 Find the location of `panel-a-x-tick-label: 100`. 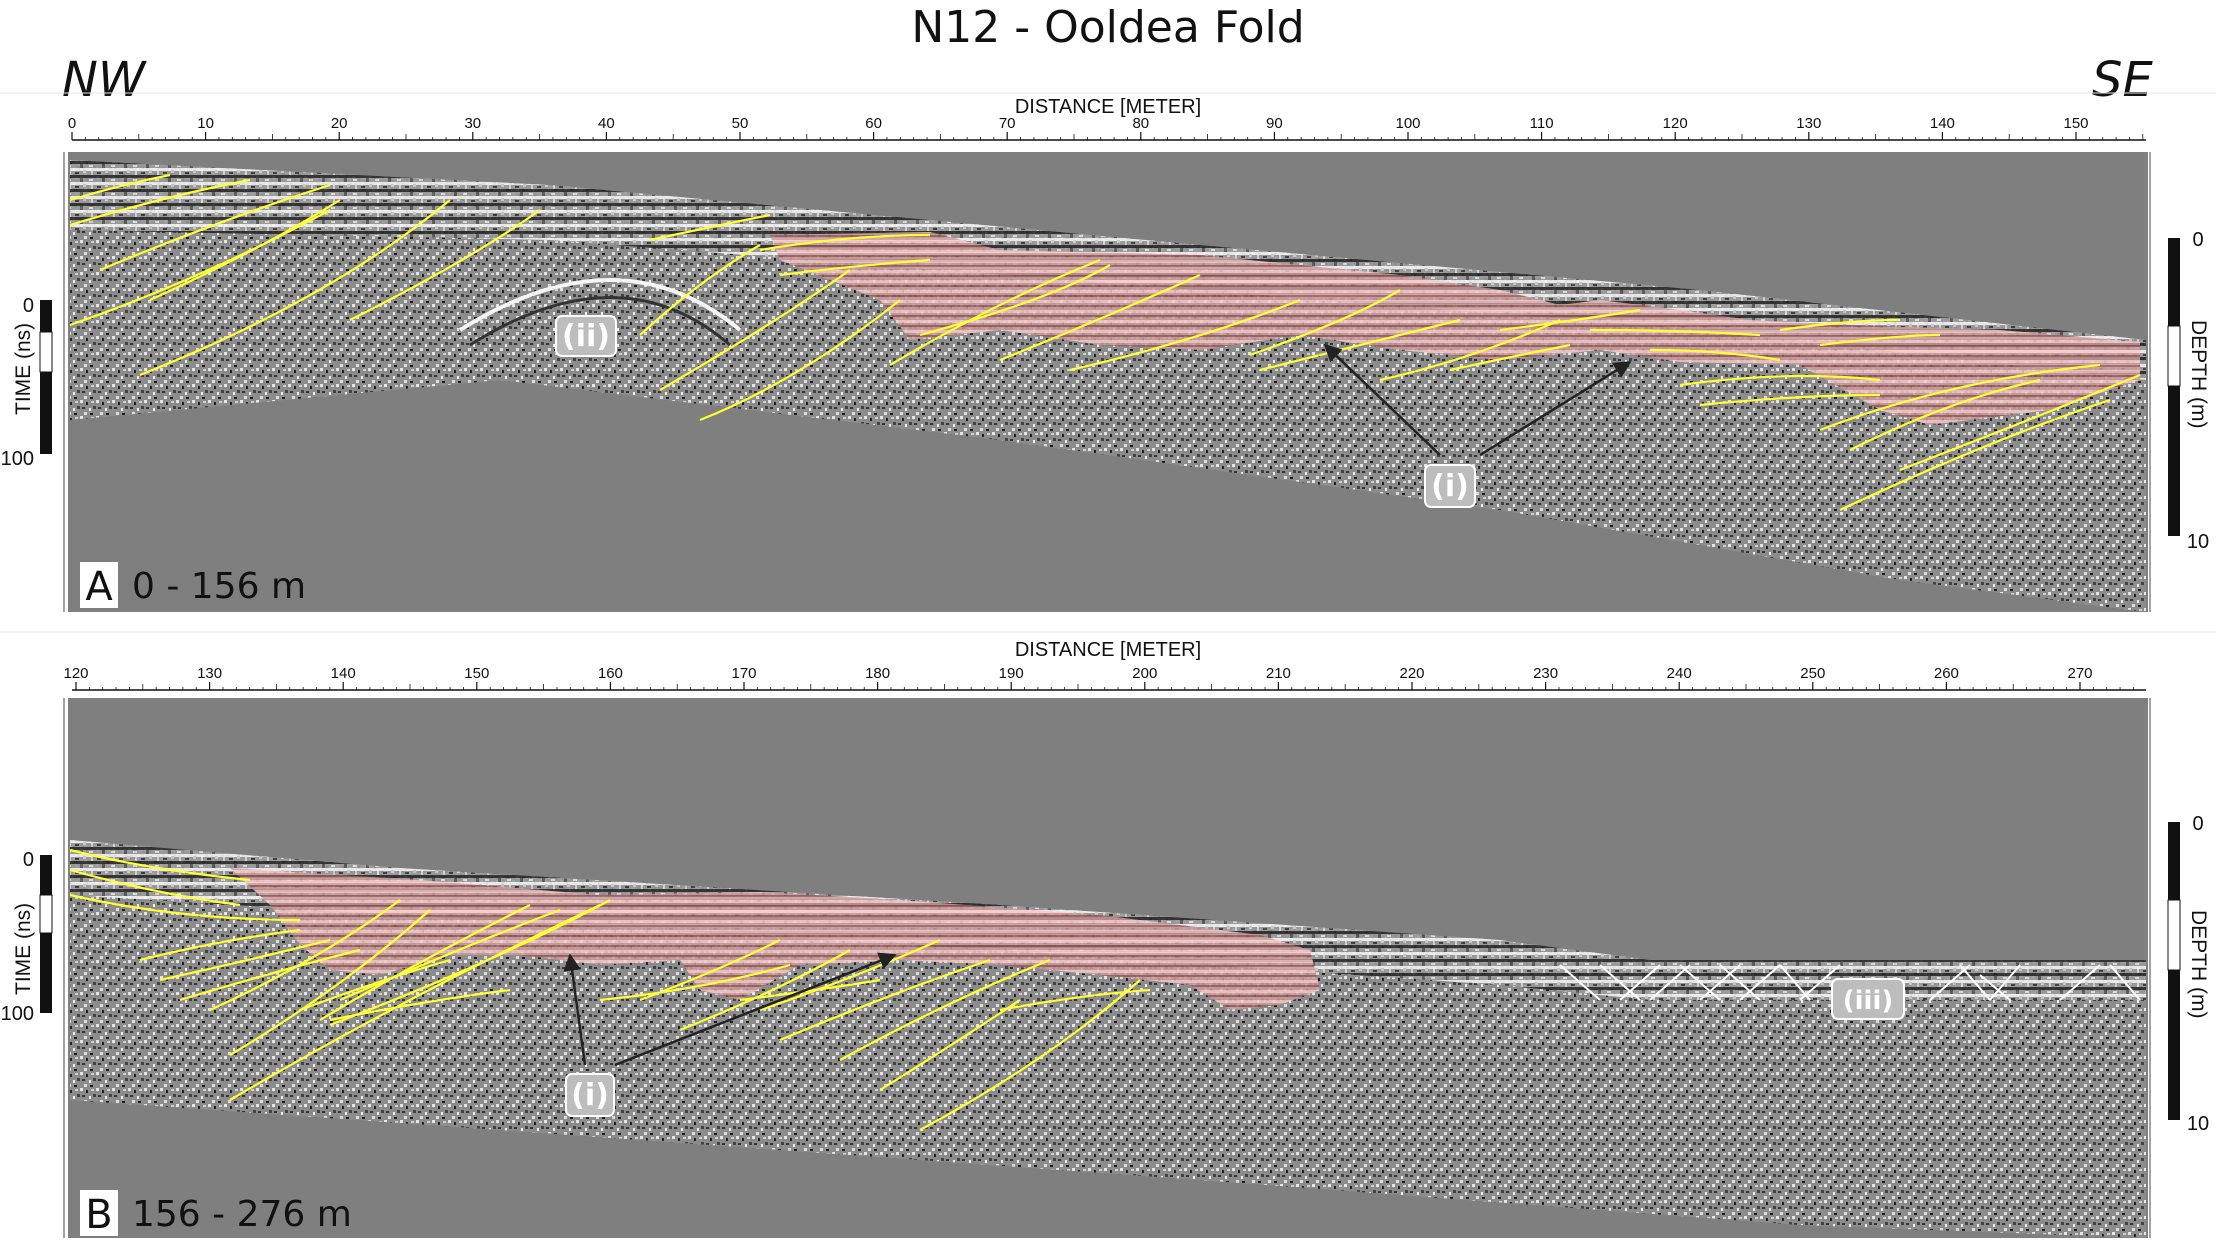

panel-a-x-tick-label: 100 is located at coordinates (1407, 123).